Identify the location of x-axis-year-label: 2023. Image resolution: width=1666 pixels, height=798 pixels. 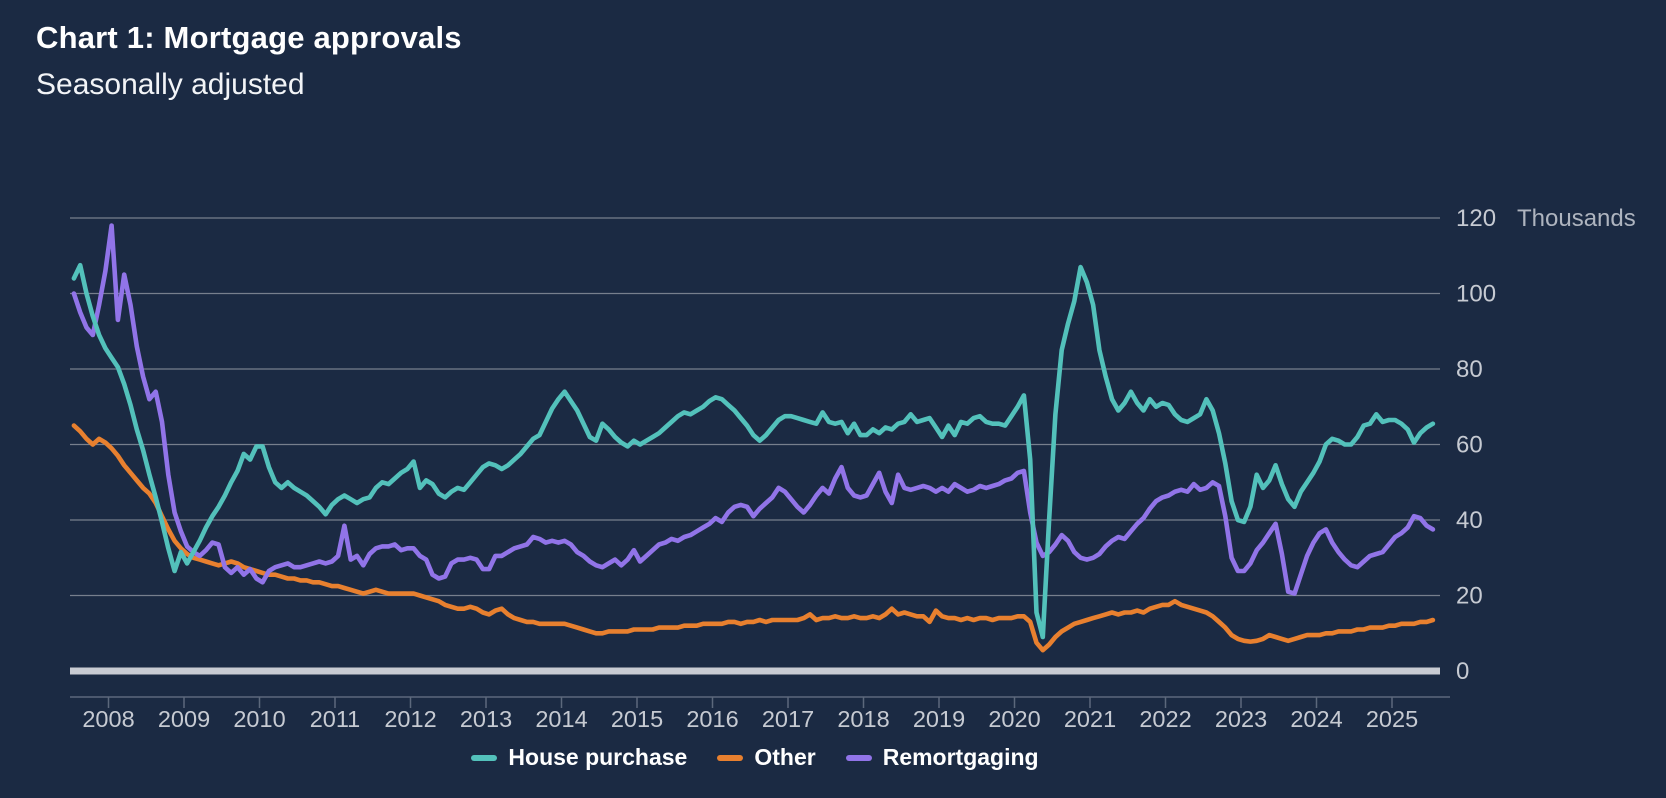
(1241, 719).